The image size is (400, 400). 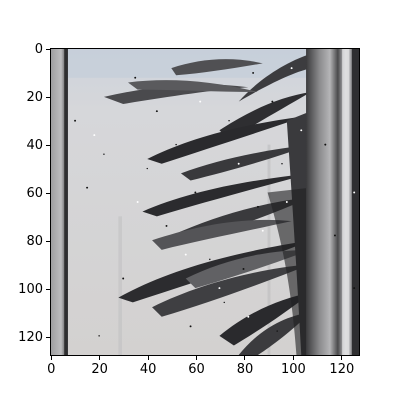 What do you see at coordinates (34, 242) in the screenshot?
I see `y-tick-label: 80` at bounding box center [34, 242].